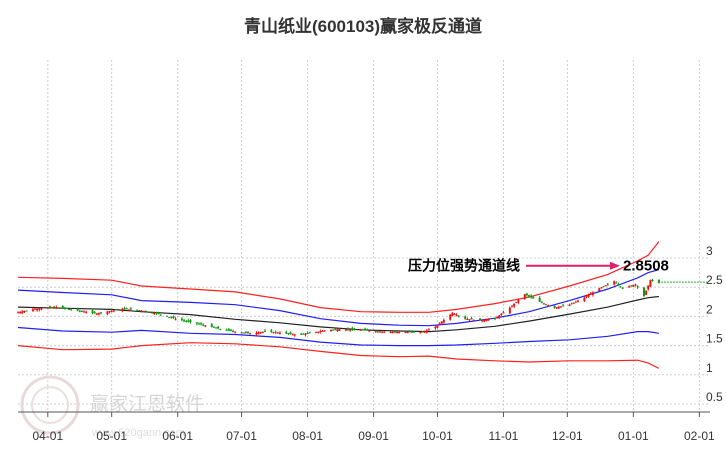  What do you see at coordinates (112, 407) in the screenshot?
I see `watermark: 赢家江恩软件 www.520gann.com` at bounding box center [112, 407].